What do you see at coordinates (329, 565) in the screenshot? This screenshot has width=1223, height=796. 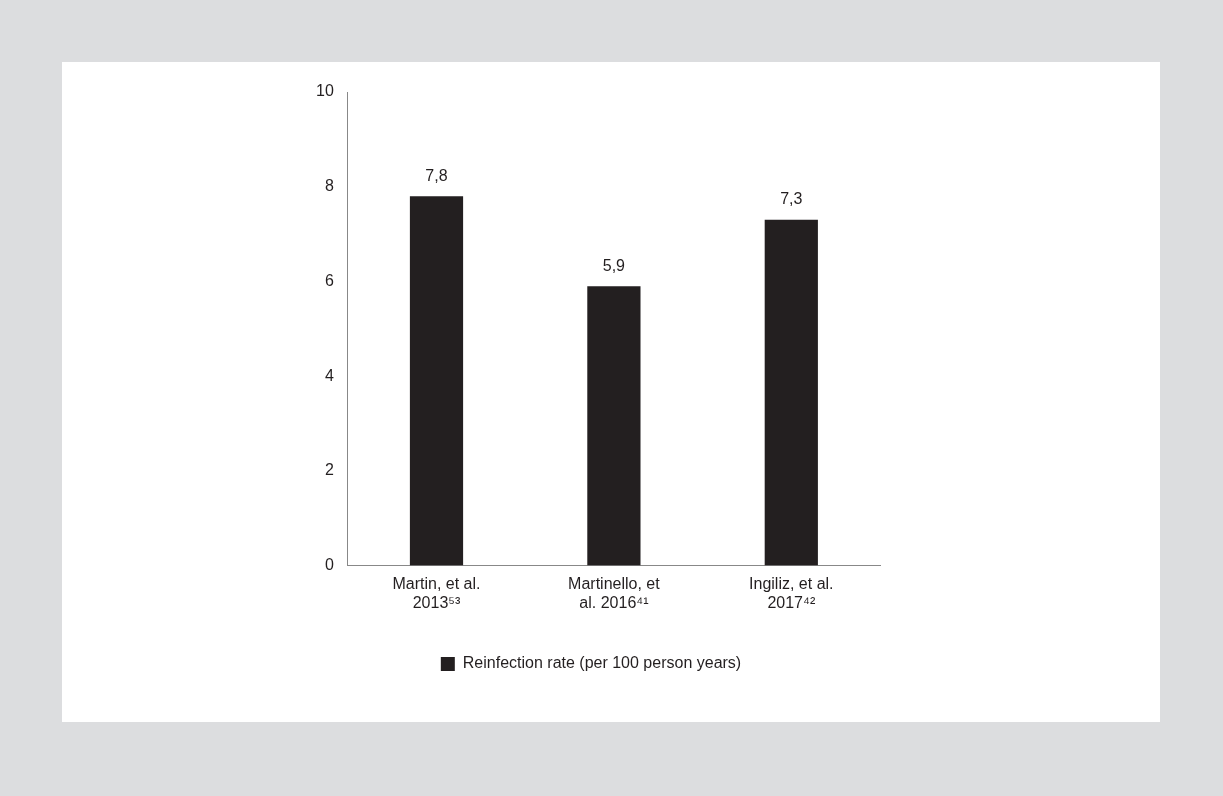 I see `y-tick-label: 0` at bounding box center [329, 565].